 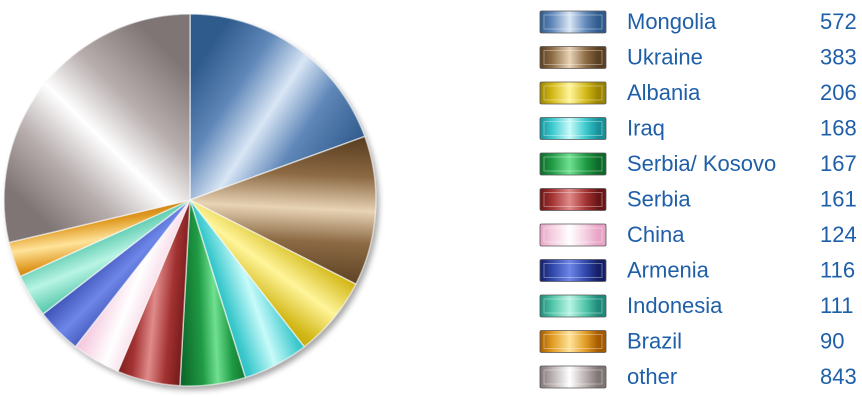 I want to click on legend-value: 572, so click(x=838, y=21).